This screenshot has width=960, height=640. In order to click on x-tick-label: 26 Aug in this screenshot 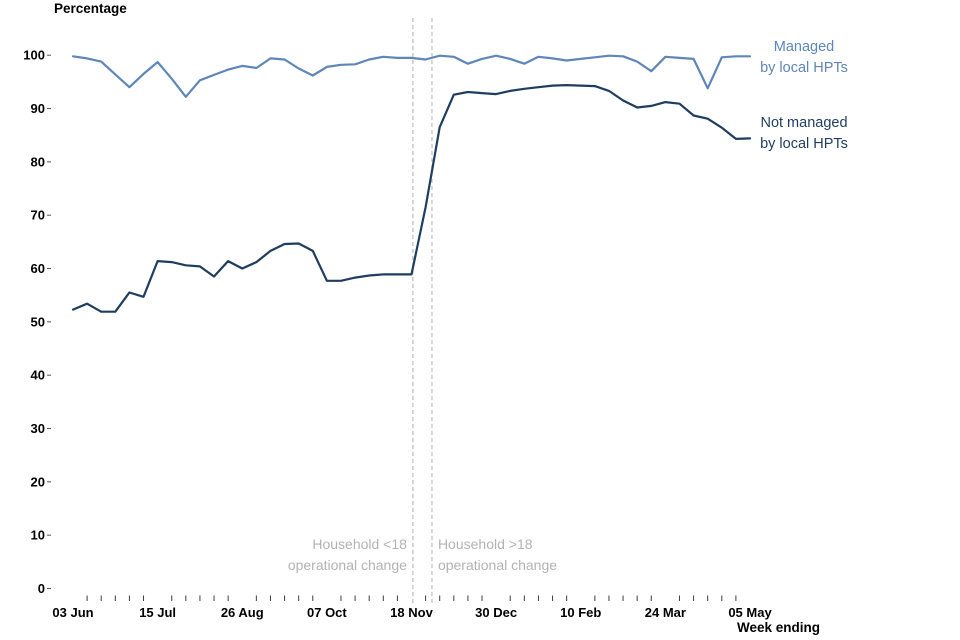, I will do `click(242, 612)`.